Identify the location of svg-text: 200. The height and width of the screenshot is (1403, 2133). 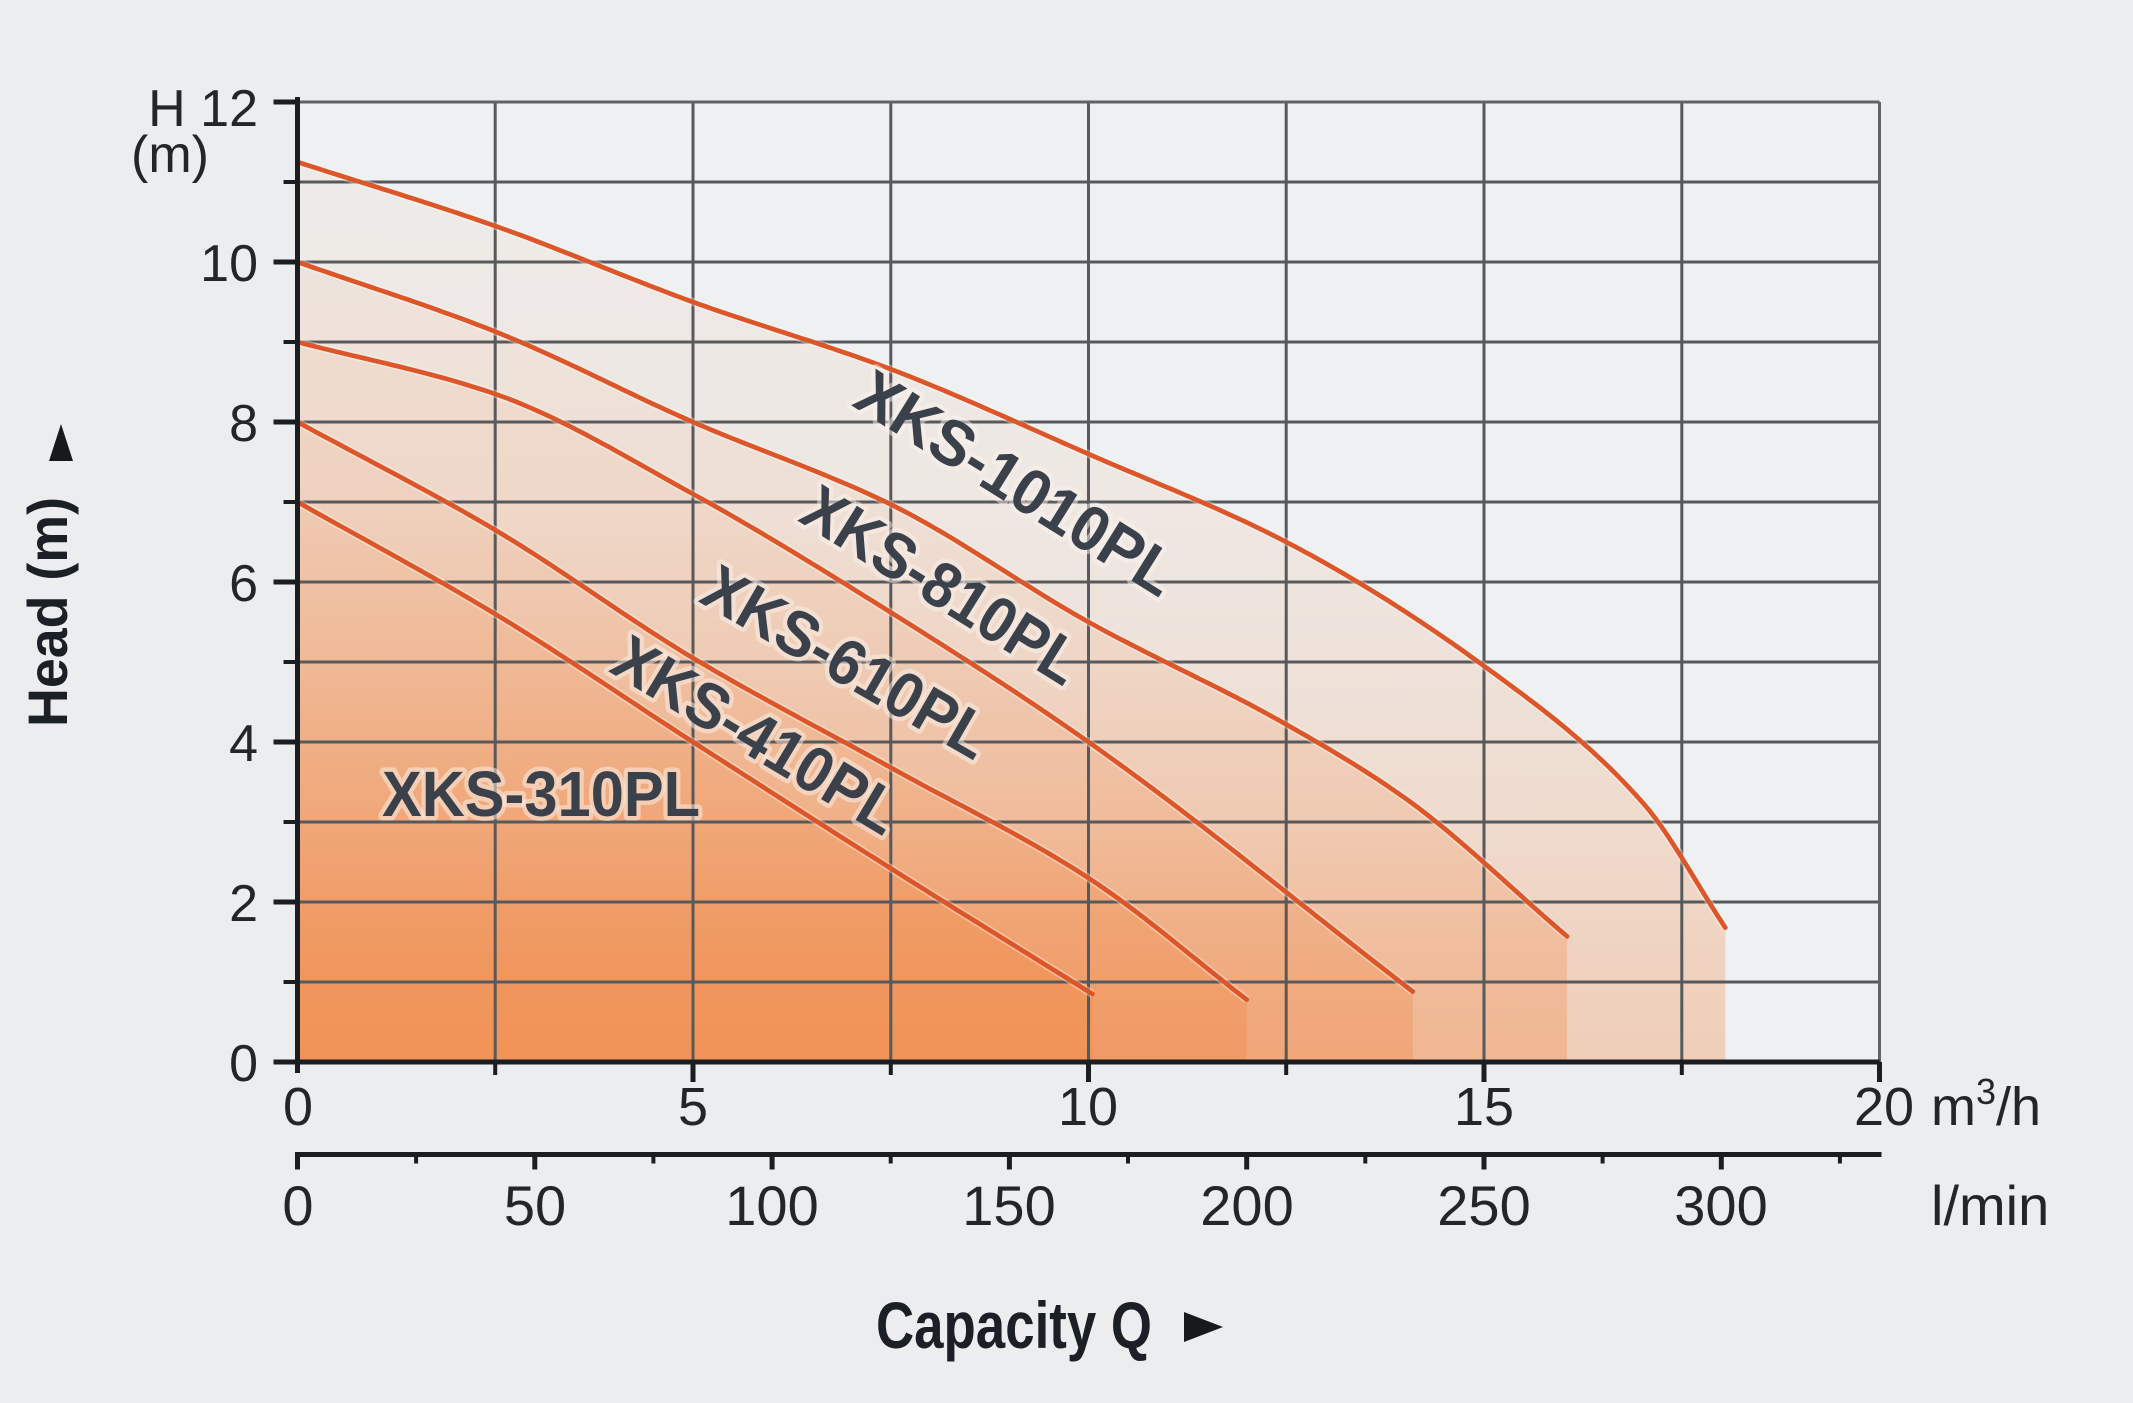
(1246, 1205).